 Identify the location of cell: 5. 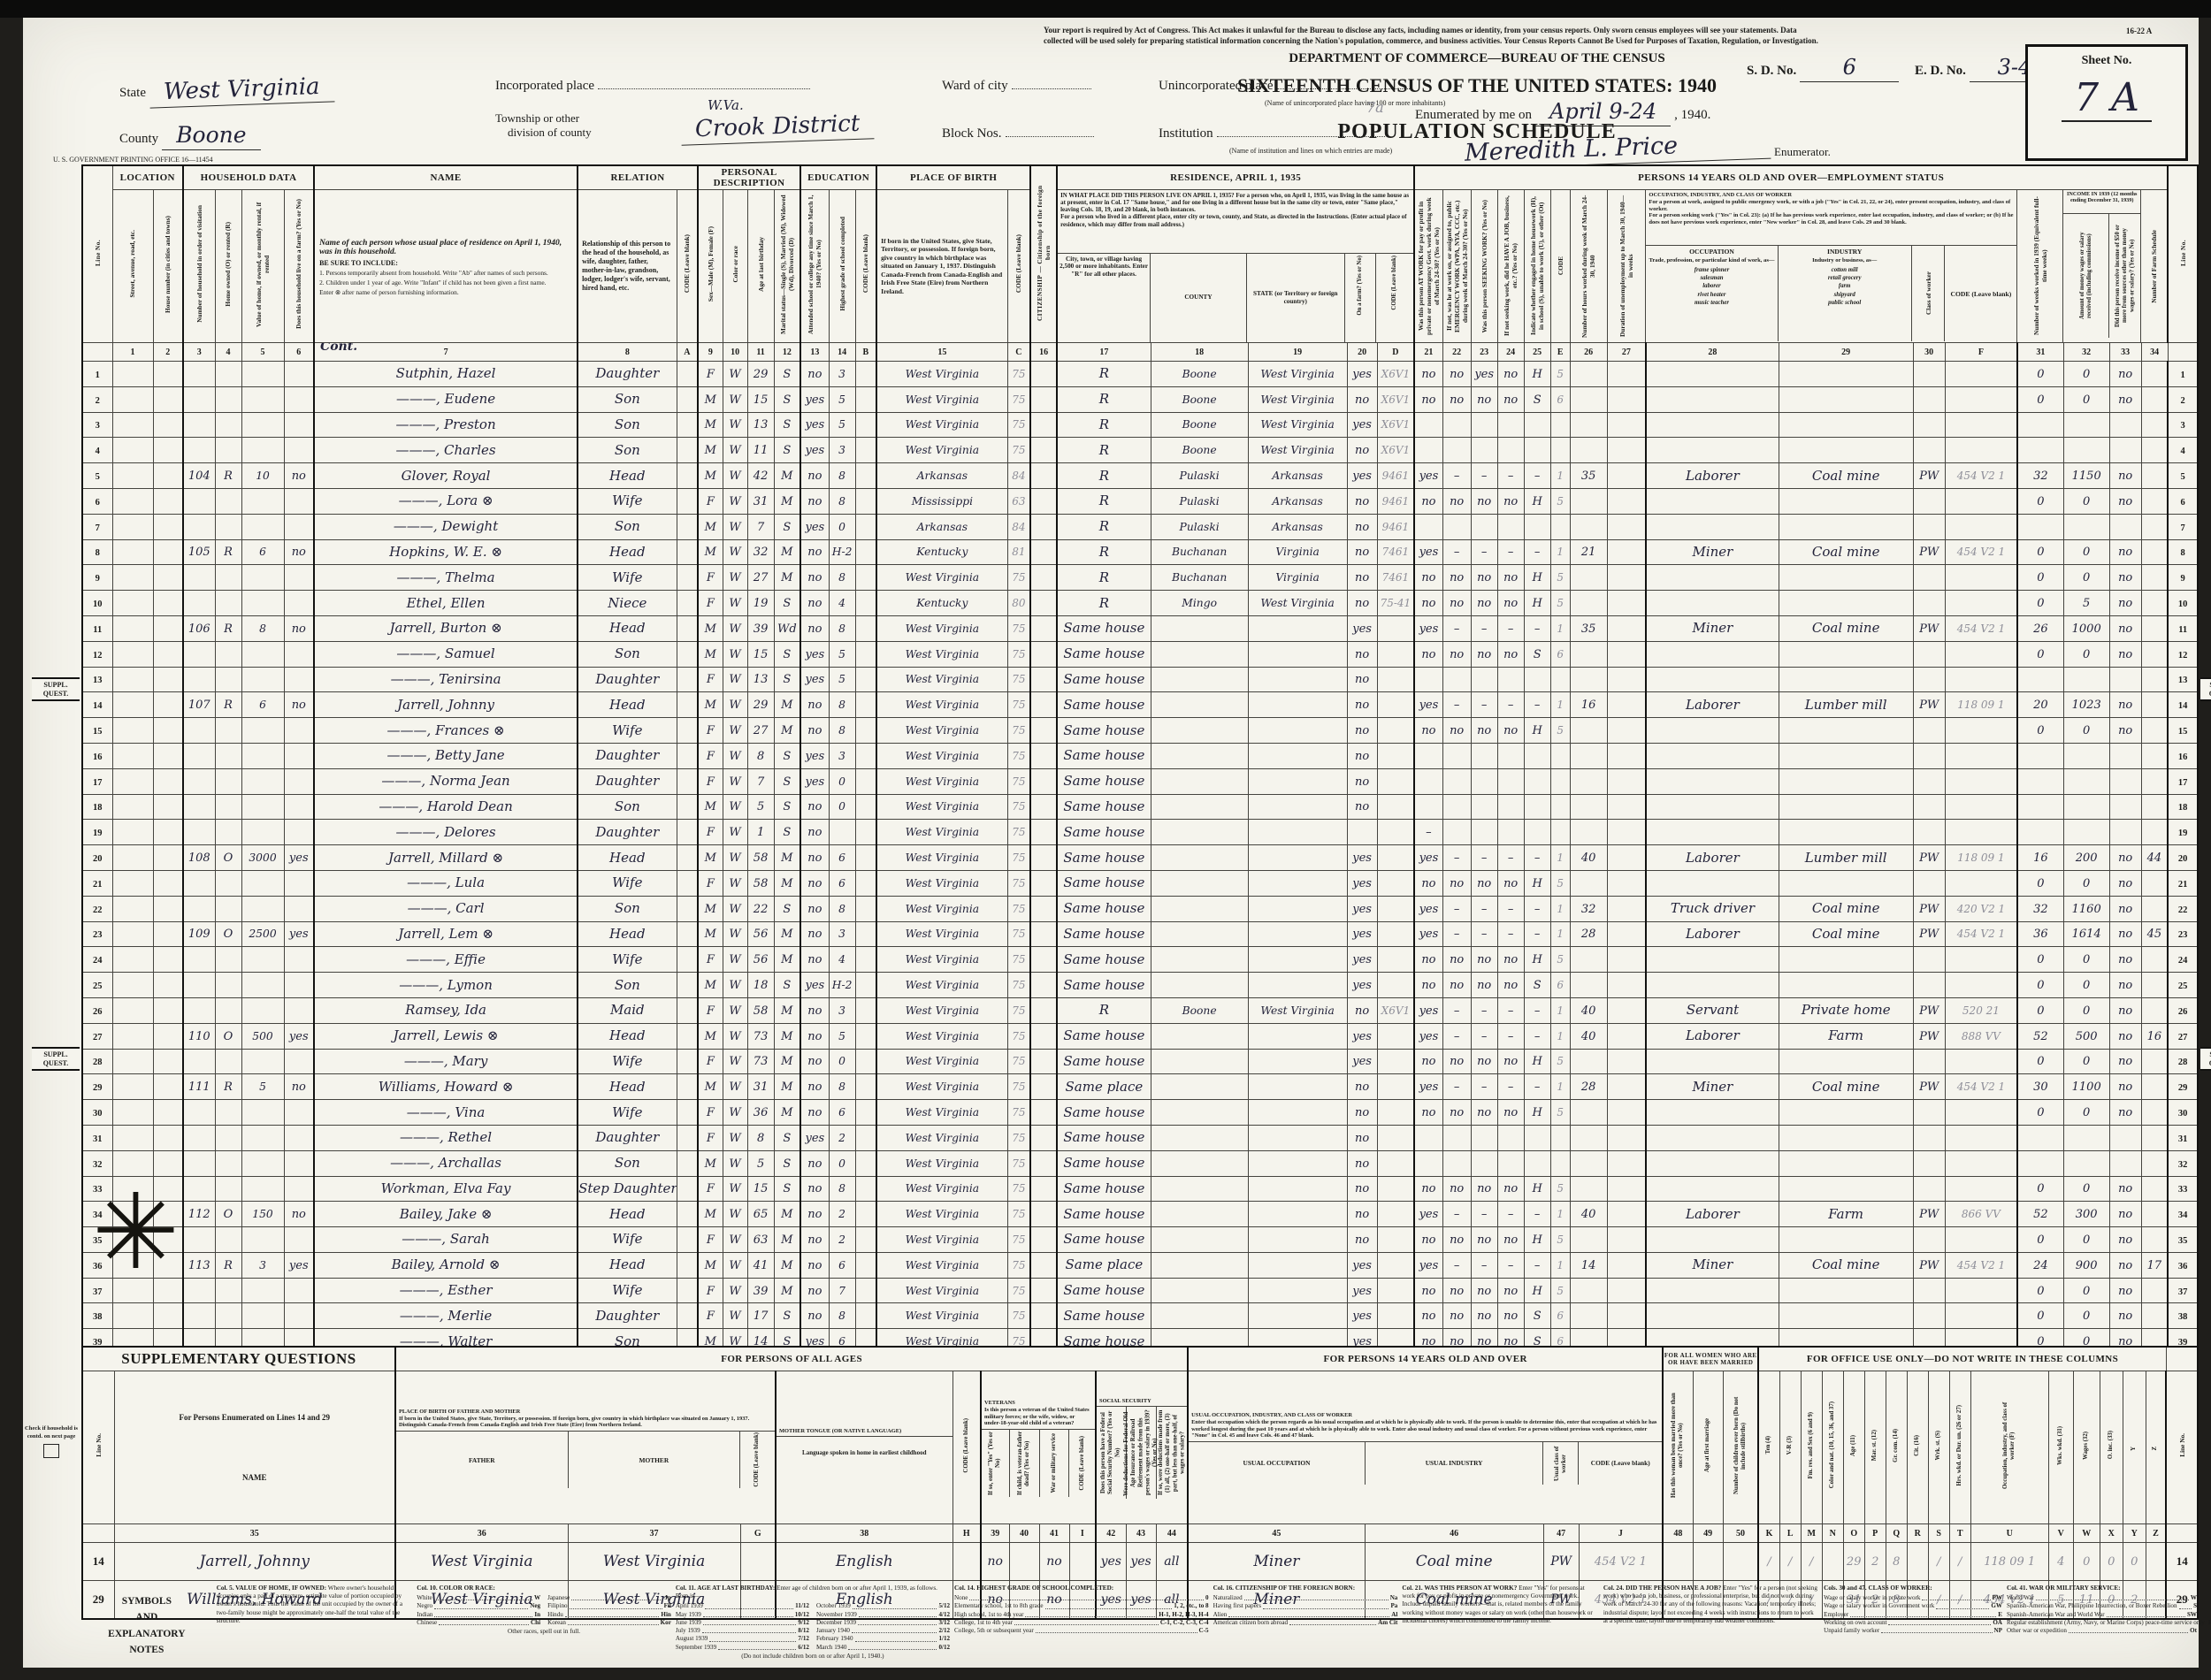
(1560, 374).